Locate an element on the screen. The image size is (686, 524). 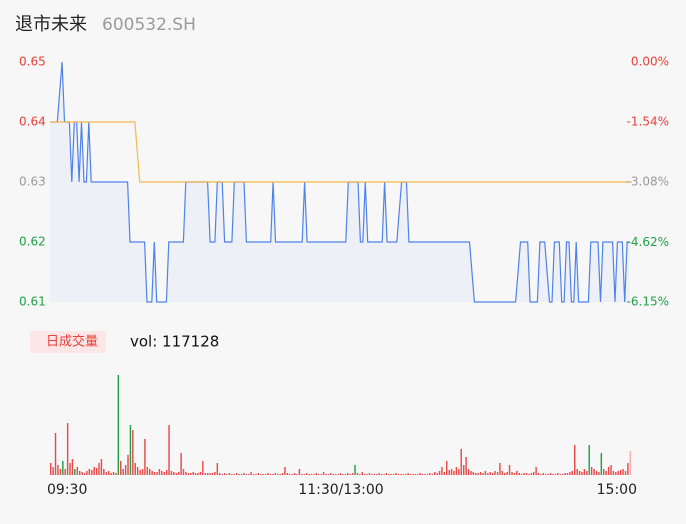
volume-label: 日成交量 is located at coordinates (72, 342).